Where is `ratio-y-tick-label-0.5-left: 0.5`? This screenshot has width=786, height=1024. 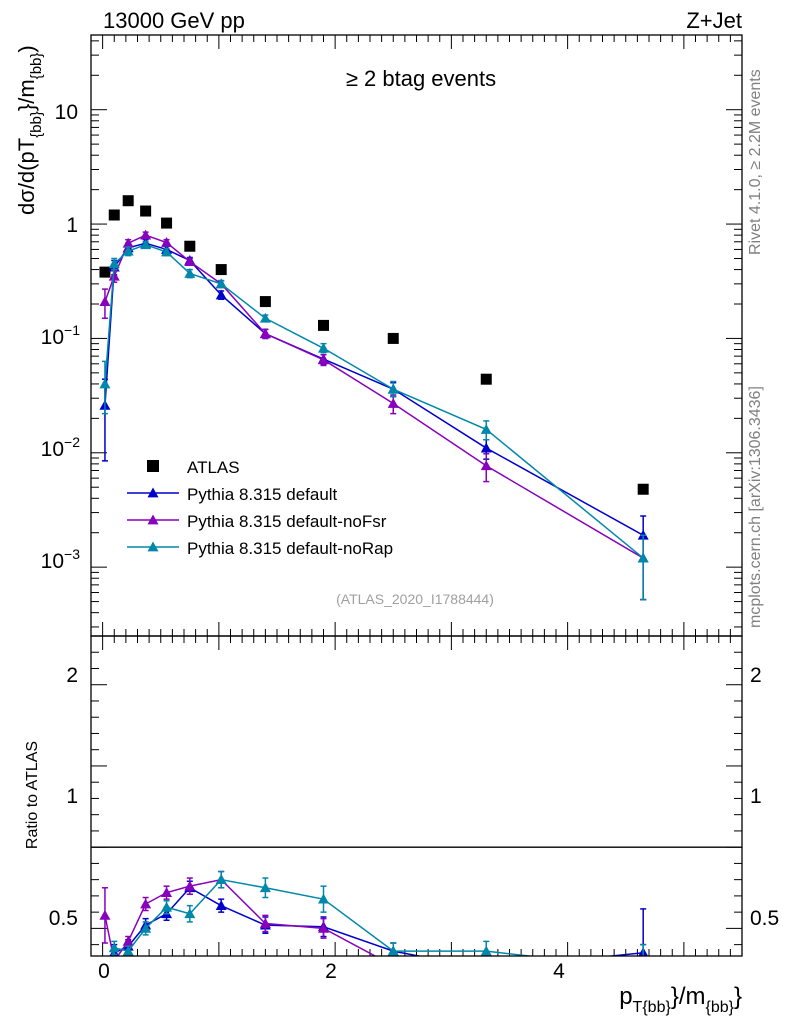 ratio-y-tick-label-0.5-left: 0.5 is located at coordinates (63, 918).